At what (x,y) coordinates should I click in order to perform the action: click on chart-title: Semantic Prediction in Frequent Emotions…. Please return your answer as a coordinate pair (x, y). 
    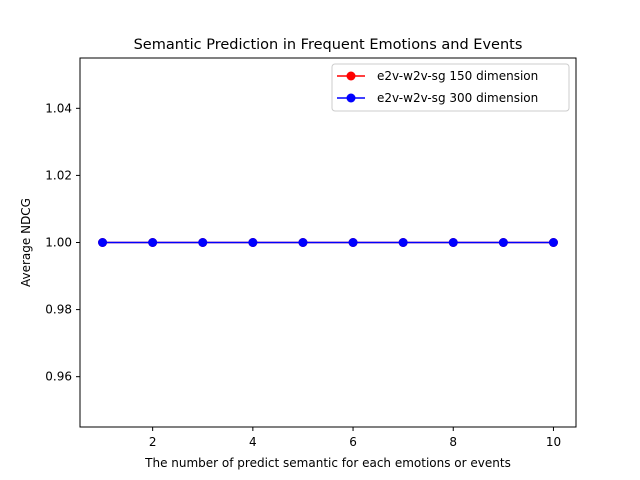
    Looking at the image, I should click on (328, 45).